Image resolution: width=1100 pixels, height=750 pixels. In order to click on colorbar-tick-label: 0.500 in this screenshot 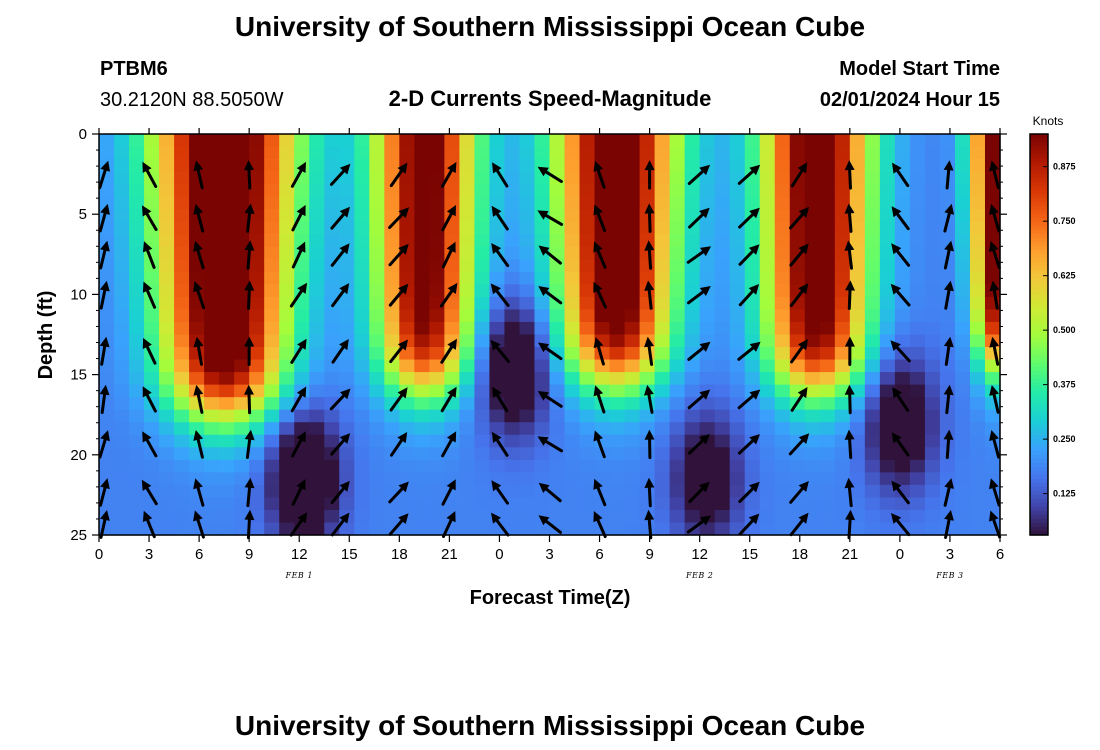, I will do `click(1064, 330)`.